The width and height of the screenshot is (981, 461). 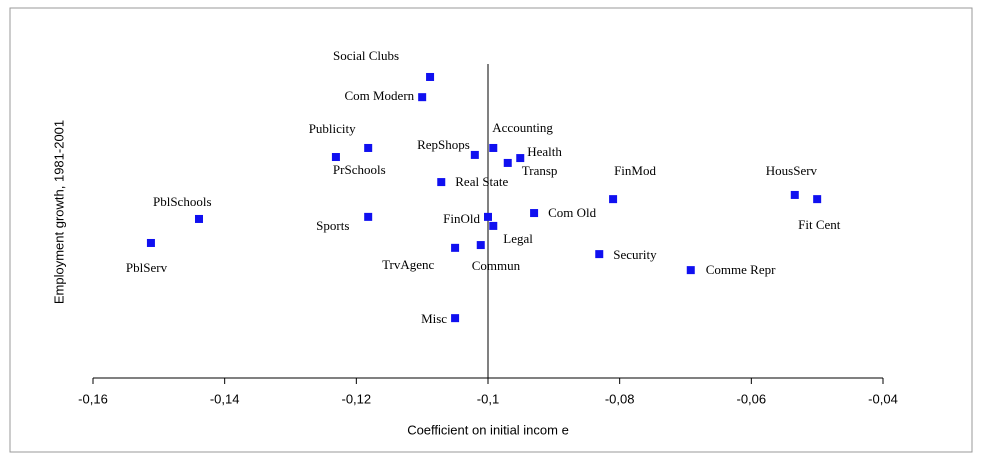 I want to click on y-axis-title: Employment growth, 1981-2001, so click(x=58, y=212).